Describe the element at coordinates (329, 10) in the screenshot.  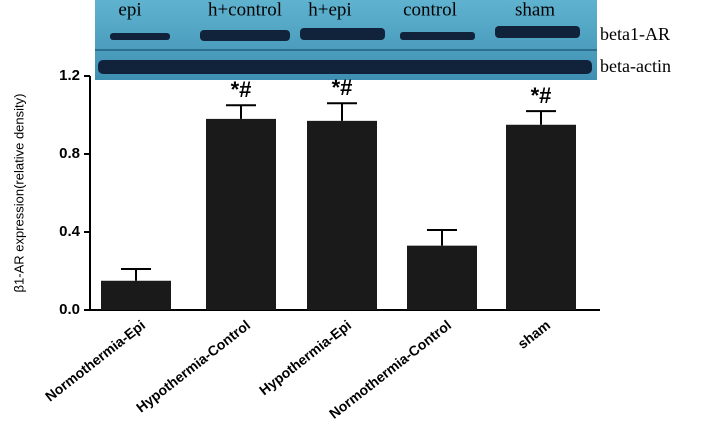
I see `lane-label: h+epi` at that location.